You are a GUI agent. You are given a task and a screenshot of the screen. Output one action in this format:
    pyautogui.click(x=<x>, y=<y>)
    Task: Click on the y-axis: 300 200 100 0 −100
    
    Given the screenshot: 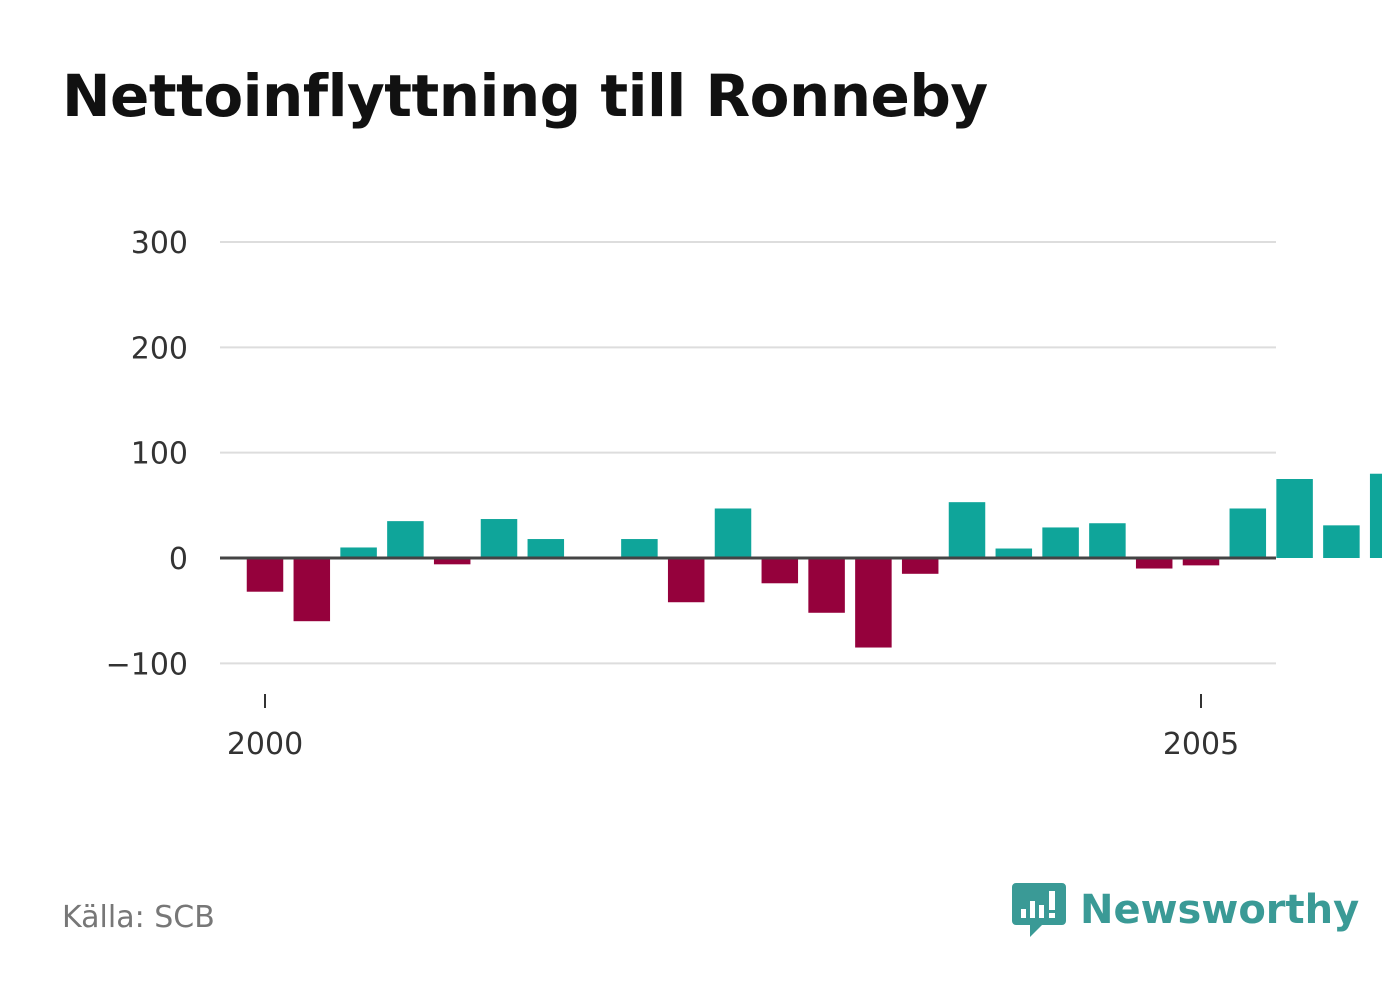 What is the action you would take?
    pyautogui.click(x=147, y=454)
    